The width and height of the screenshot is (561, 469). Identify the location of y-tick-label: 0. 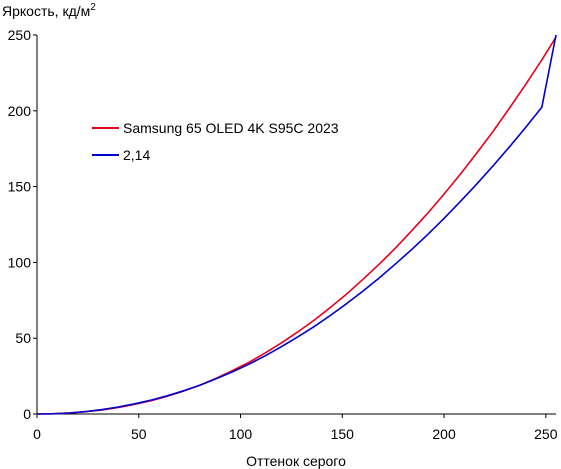
(27, 414).